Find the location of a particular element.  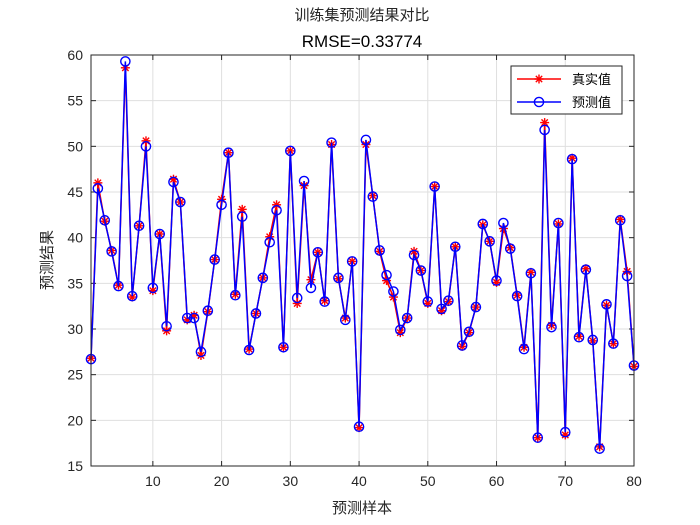

x-axis-label: 预测样本 is located at coordinates (362, 508).